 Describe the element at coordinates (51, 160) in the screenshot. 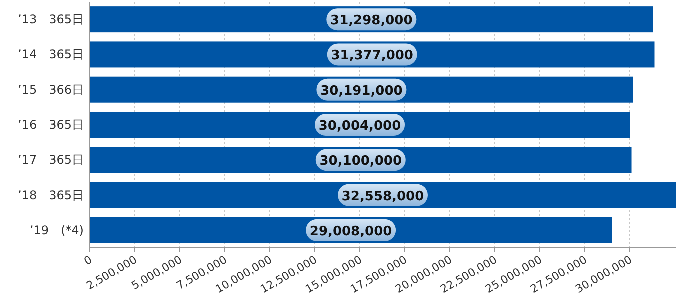

I see `y-tick-label: ’17 365日` at that location.